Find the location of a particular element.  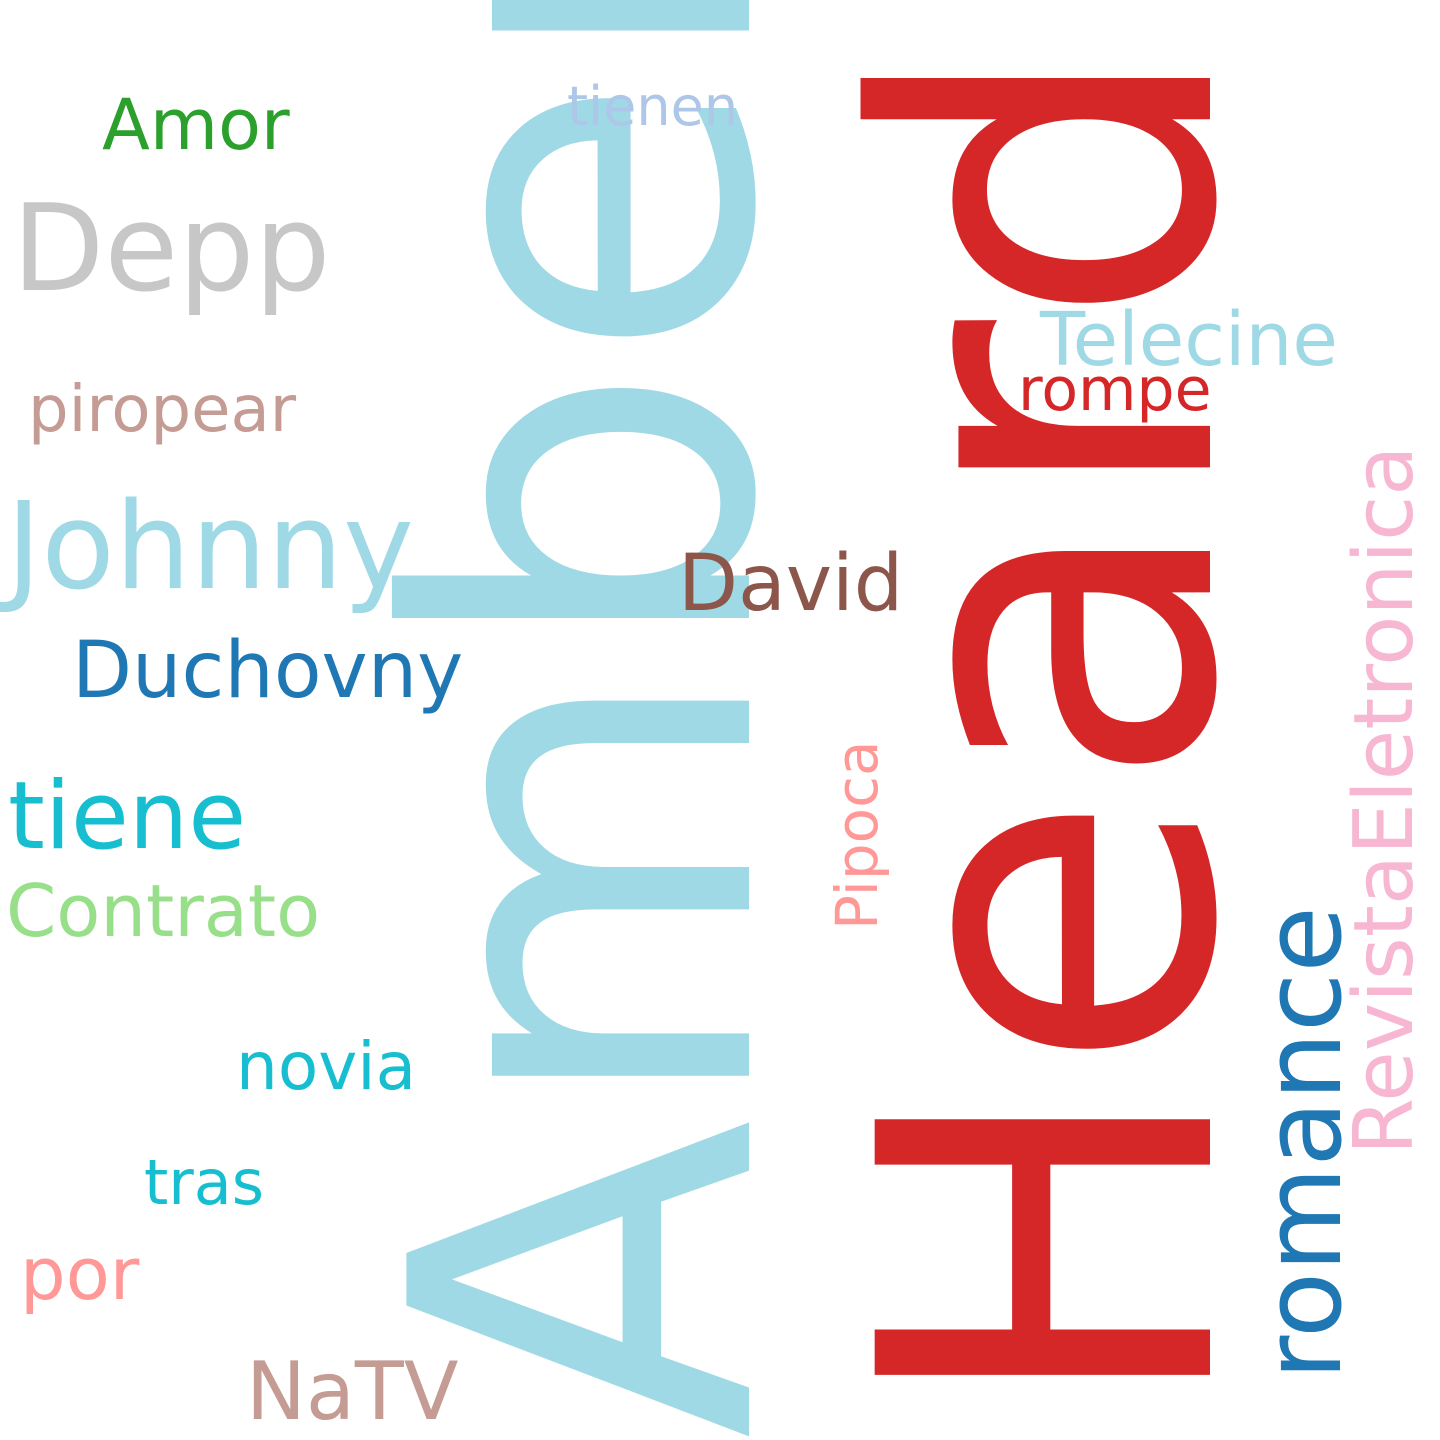

word-rompe: rompe is located at coordinates (1115, 390).